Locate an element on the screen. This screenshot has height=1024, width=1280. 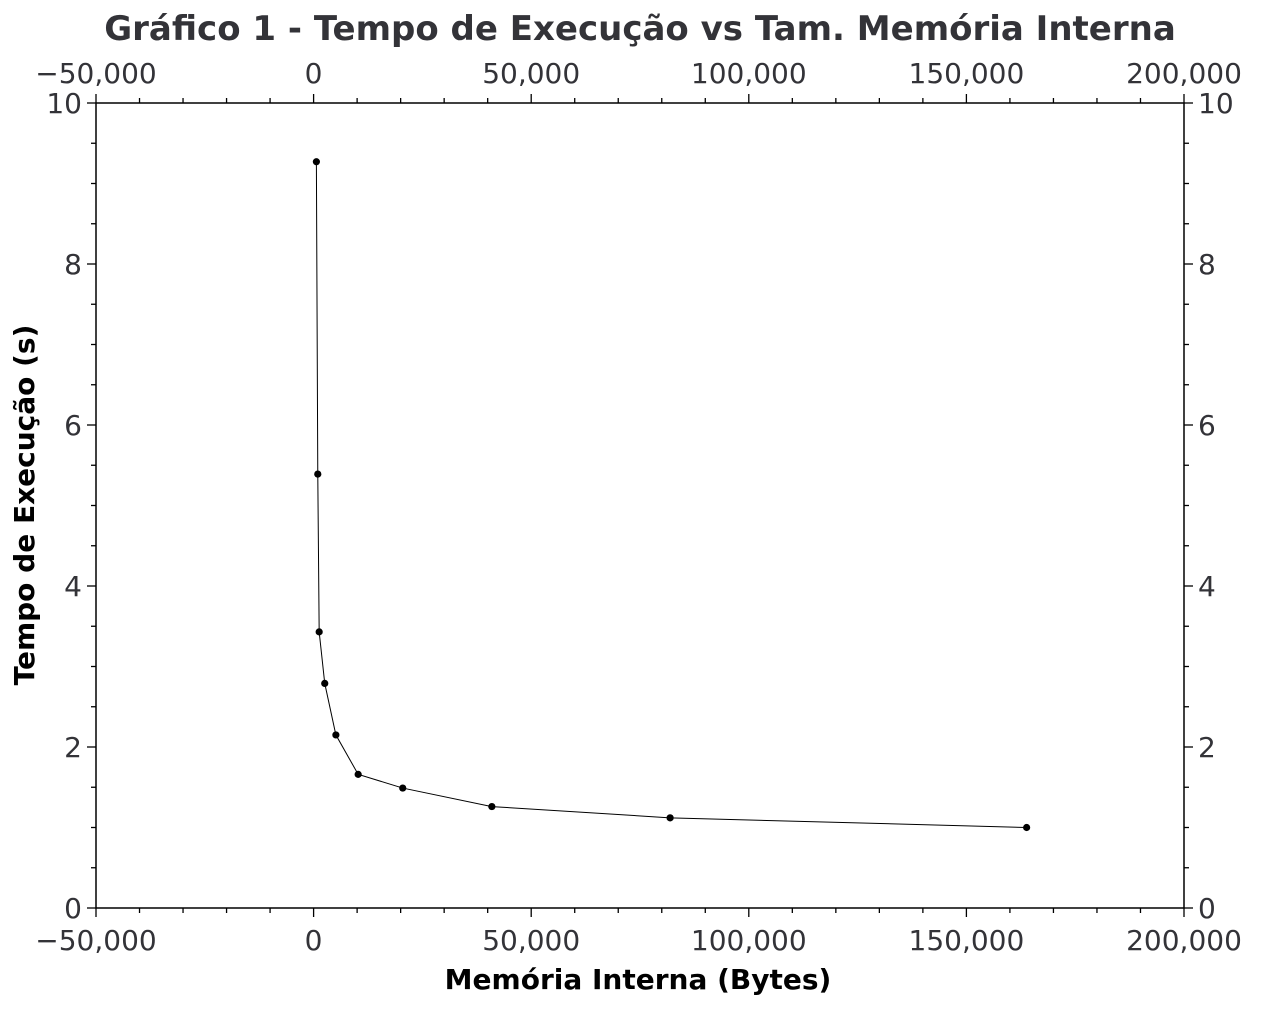
x-tick-label-bottom: 200,000 is located at coordinates (1184, 940).